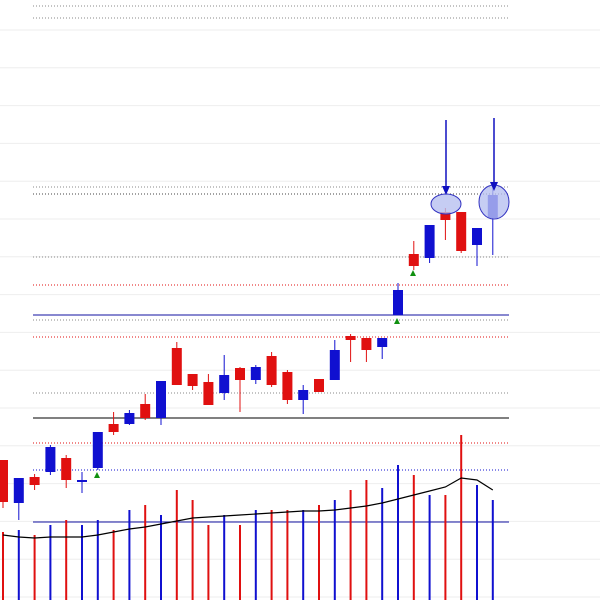  I want to click on highlight, so click(446, 204).